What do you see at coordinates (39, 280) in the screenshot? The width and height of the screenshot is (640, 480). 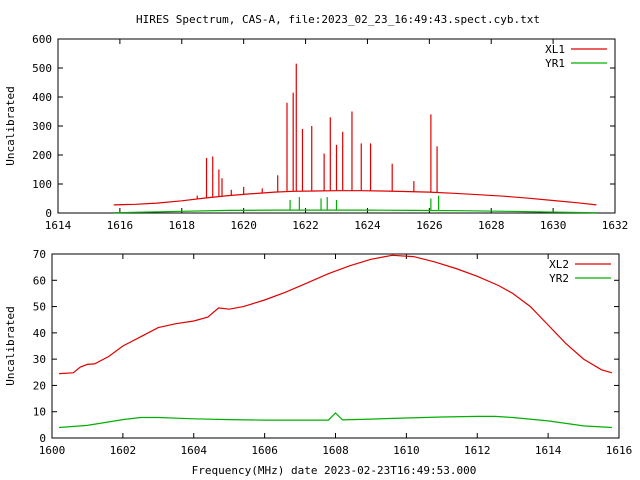 I see `chart-bottom-y-tick-label: 60` at bounding box center [39, 280].